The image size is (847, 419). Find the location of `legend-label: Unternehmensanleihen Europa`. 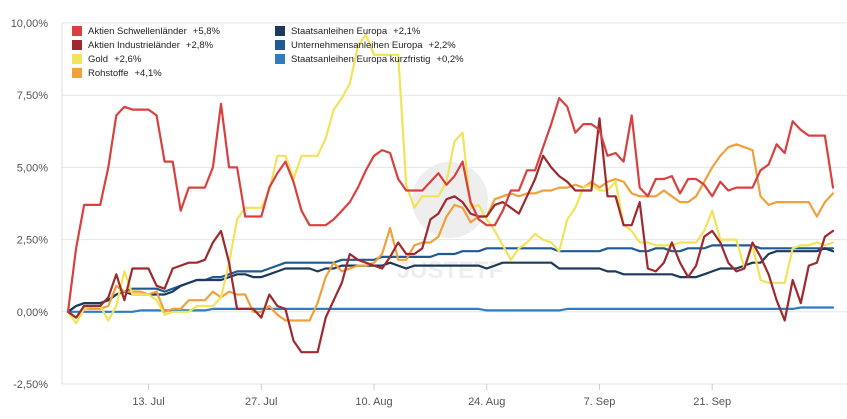

legend-label: Unternehmensanleihen Europa is located at coordinates (357, 45).